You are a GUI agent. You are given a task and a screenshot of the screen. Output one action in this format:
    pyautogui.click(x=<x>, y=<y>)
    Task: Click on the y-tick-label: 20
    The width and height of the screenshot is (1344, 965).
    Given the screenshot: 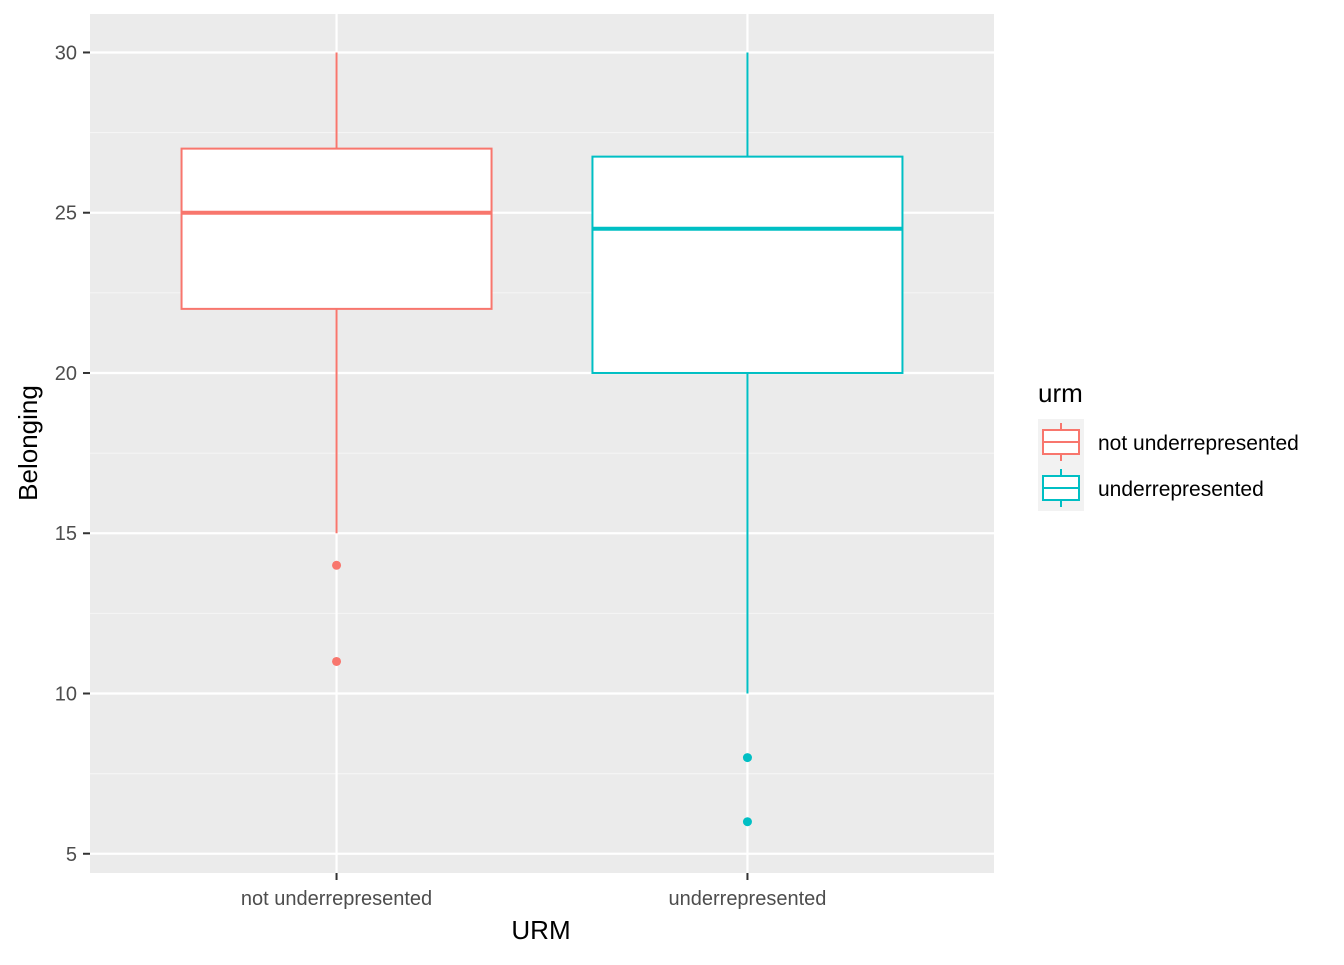 What is the action you would take?
    pyautogui.click(x=66, y=374)
    